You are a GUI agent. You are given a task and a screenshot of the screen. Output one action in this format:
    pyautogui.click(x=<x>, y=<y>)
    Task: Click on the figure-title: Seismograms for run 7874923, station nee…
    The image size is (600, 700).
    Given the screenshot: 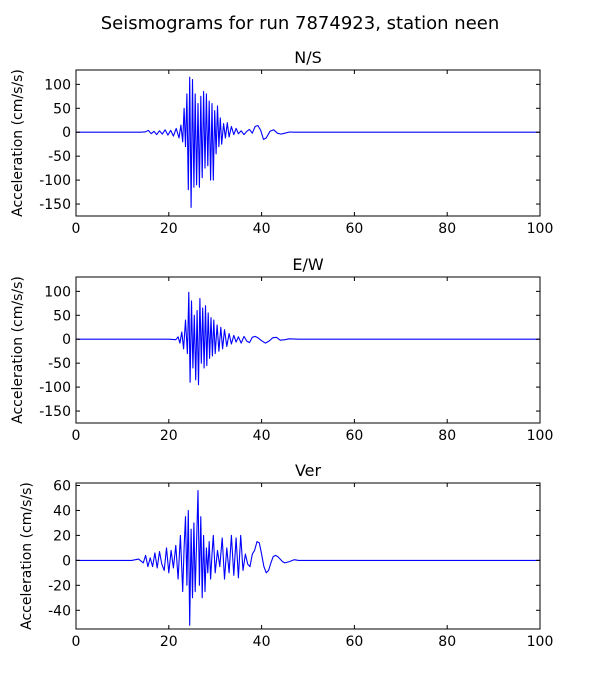 What is the action you would take?
    pyautogui.click(x=300, y=23)
    